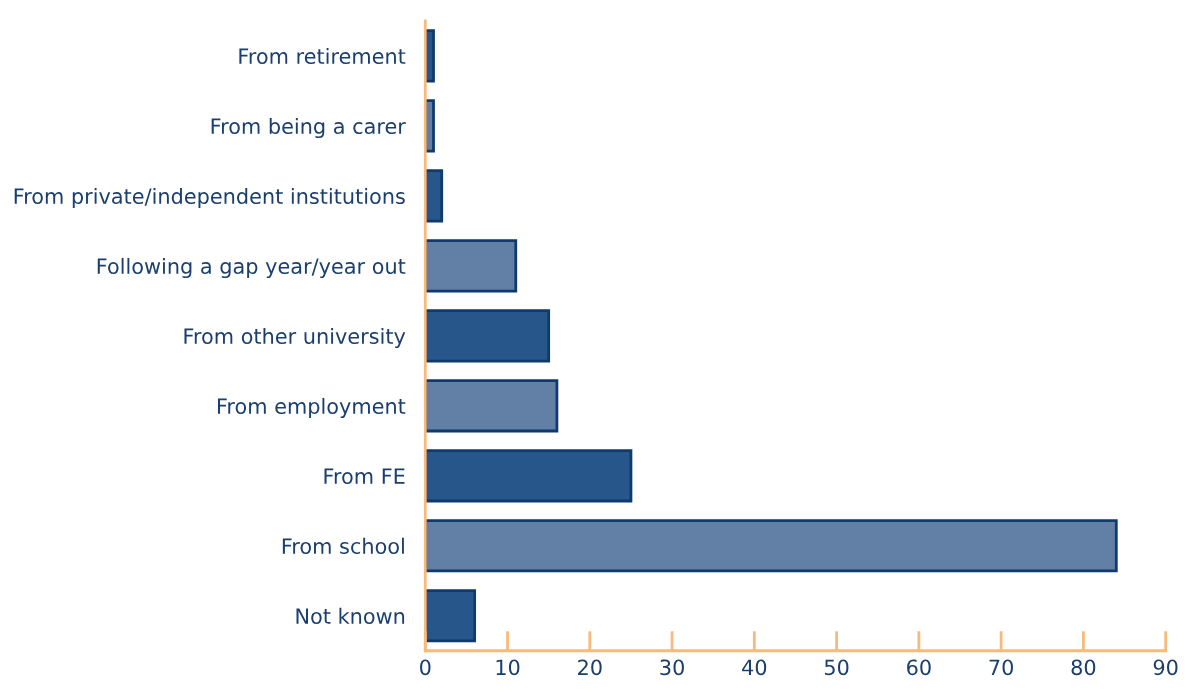 The height and width of the screenshot is (696, 1198). I want to click on x-tick-label: 80, so click(1083, 667).